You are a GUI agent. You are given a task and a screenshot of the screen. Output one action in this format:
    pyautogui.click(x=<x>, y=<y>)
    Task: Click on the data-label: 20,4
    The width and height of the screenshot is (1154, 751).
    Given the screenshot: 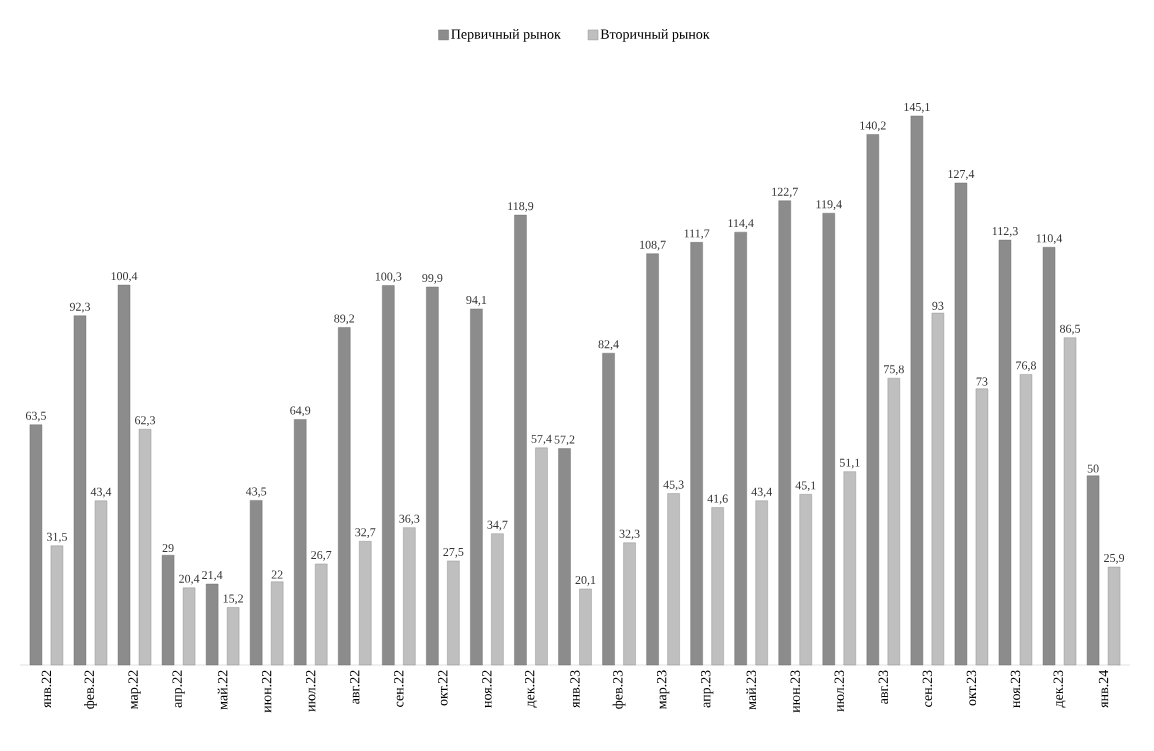 What is the action you would take?
    pyautogui.click(x=189, y=579)
    